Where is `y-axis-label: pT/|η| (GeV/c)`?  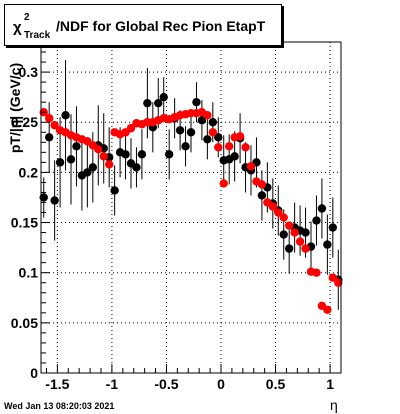 y-axis-label: pT/|η| (GeV/c) is located at coordinates (15, 108).